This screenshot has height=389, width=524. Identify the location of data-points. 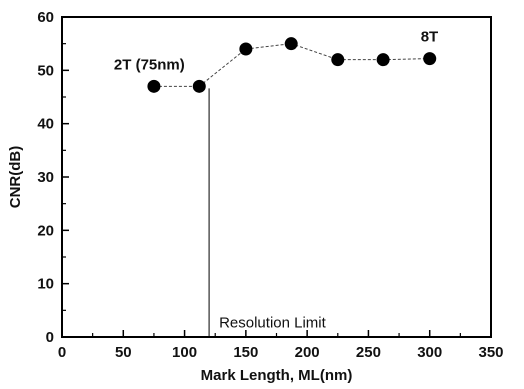
(292, 65).